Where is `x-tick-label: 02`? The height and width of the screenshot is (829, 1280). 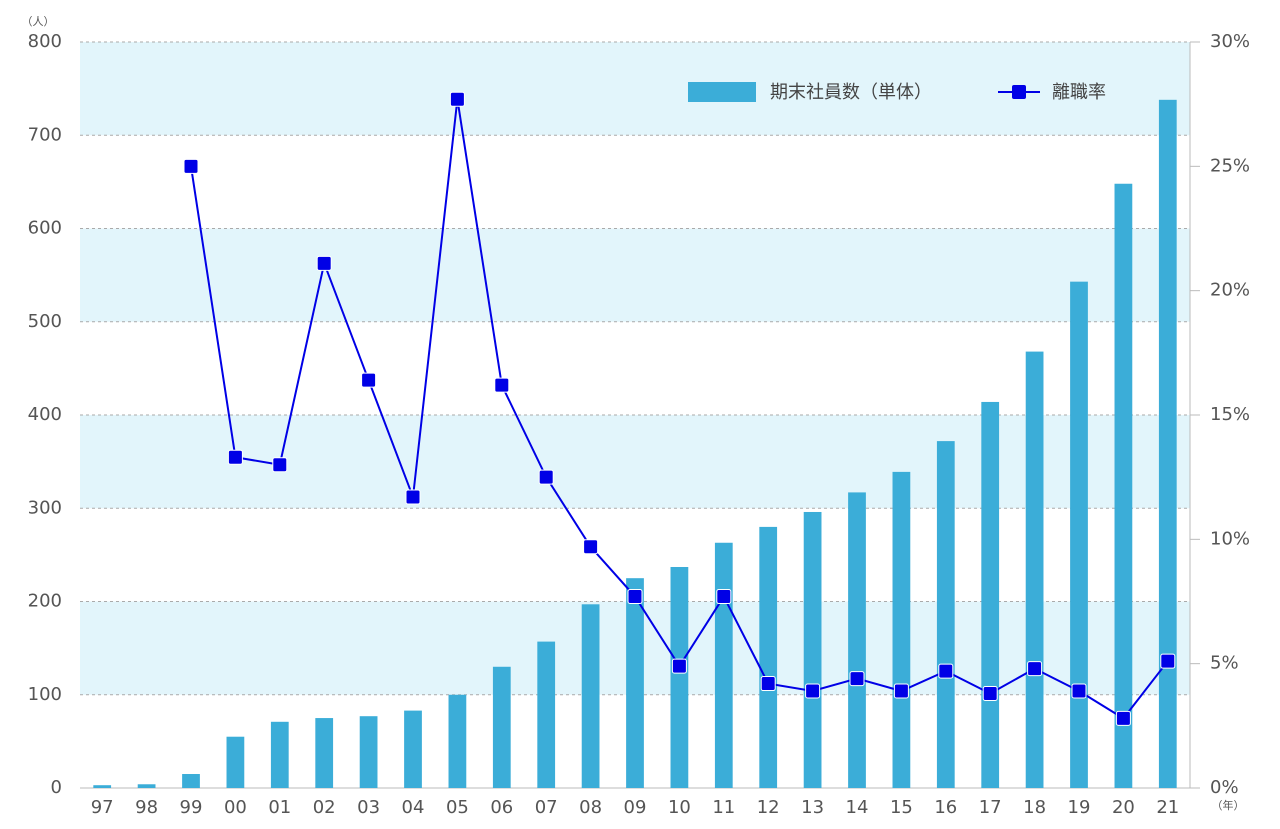 x-tick-label: 02 is located at coordinates (324, 807).